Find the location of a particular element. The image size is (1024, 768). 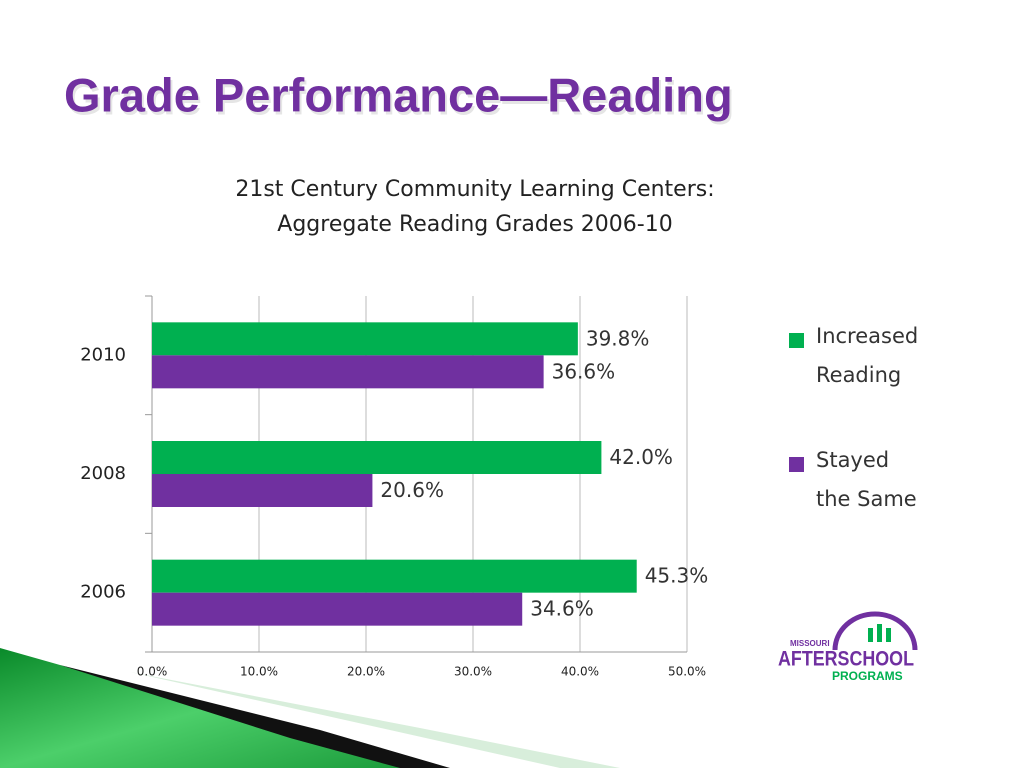

value-label: 42.0% is located at coordinates (641, 457).